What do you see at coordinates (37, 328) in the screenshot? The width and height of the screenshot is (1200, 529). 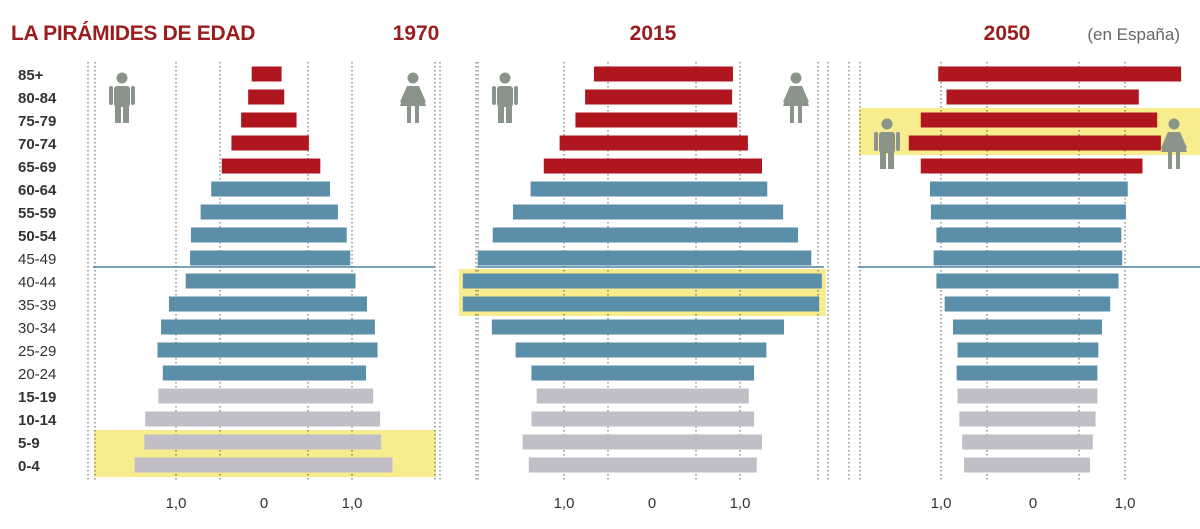 I see `age-label: 30-34` at bounding box center [37, 328].